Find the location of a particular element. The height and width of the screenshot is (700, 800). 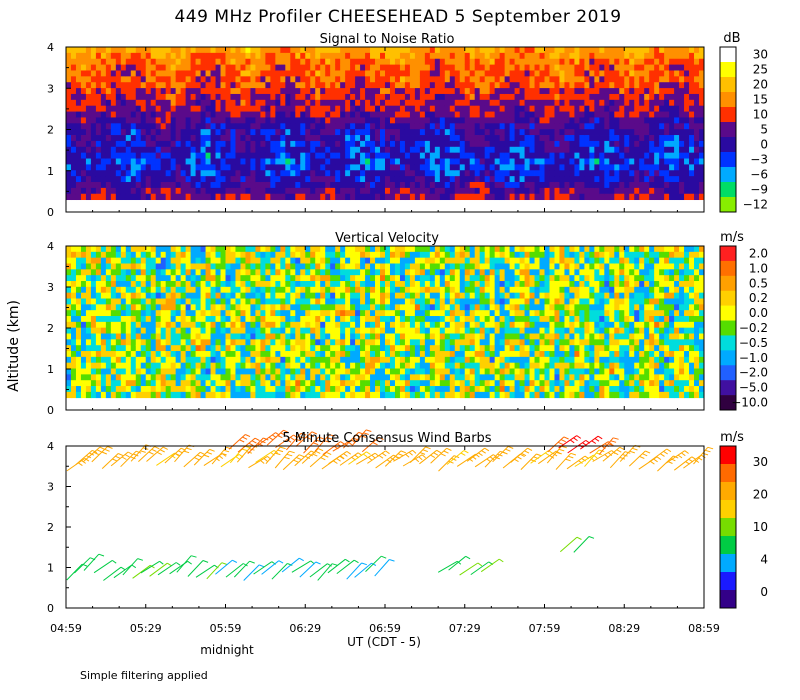

colorbar-label: 5 is located at coordinates (764, 130).